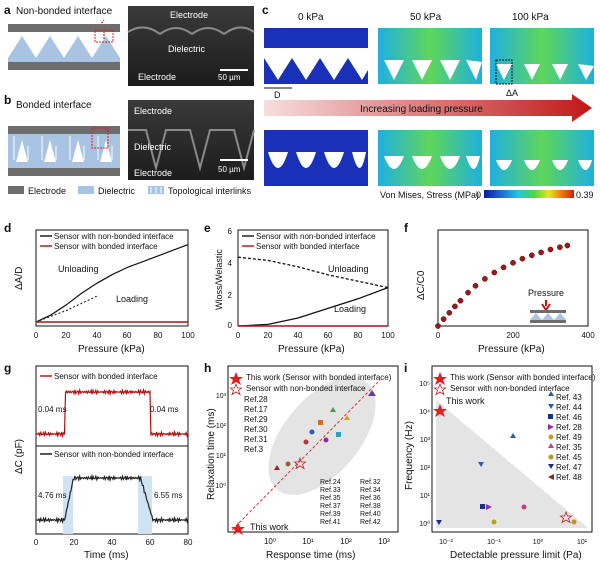 This screenshot has height=562, width=600. What do you see at coordinates (74, 542) in the screenshot?
I see `xtick-g-1: 20` at bounding box center [74, 542].